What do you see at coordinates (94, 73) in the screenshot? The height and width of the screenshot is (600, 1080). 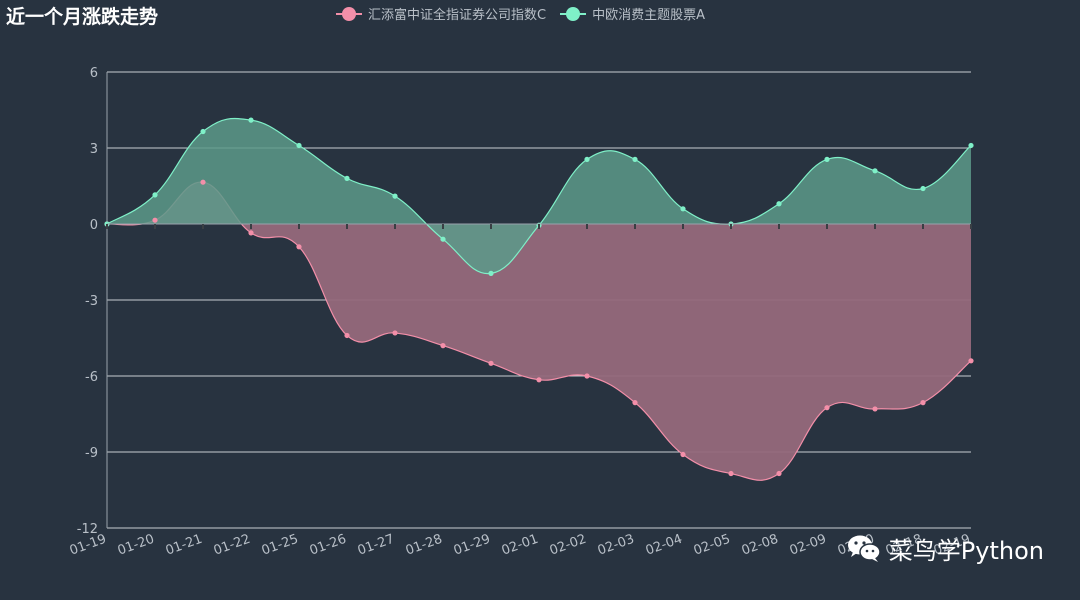 I see `y-tick-label: 6` at bounding box center [94, 73].